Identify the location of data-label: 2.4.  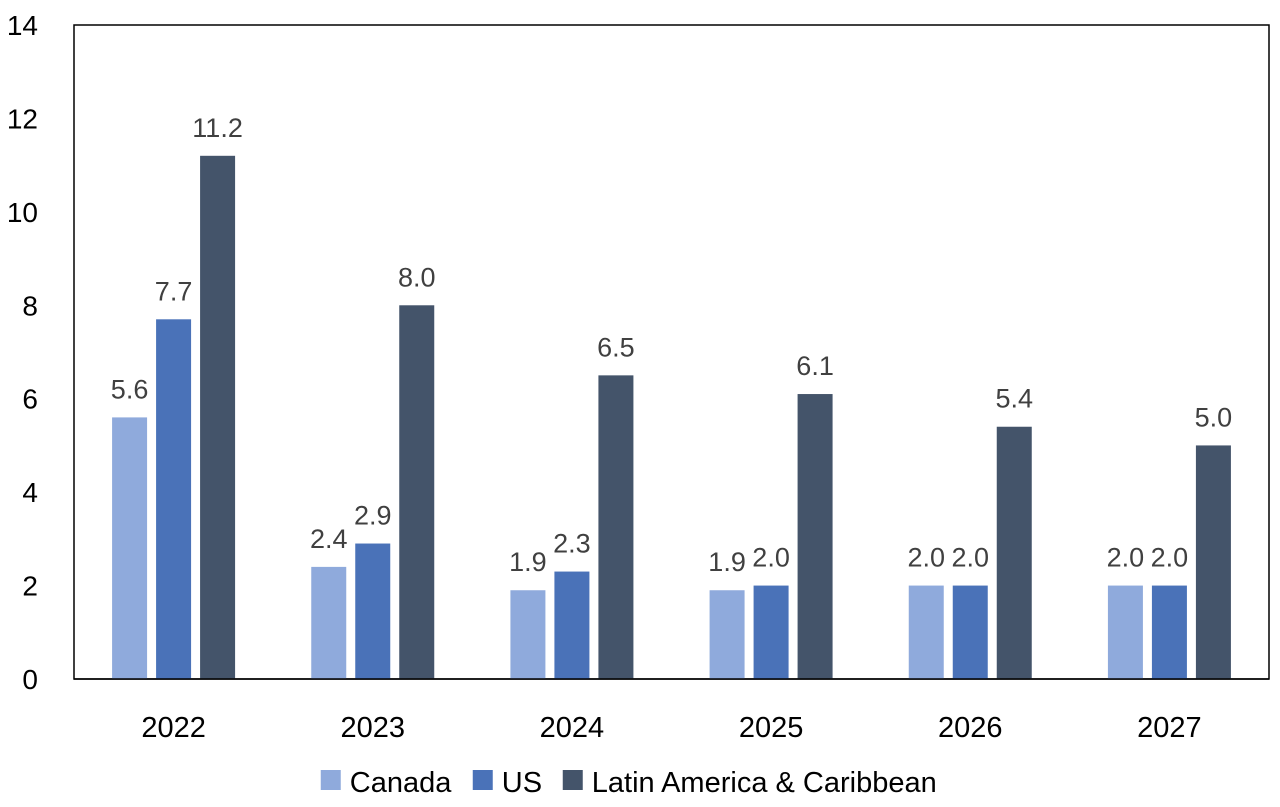
(329, 539).